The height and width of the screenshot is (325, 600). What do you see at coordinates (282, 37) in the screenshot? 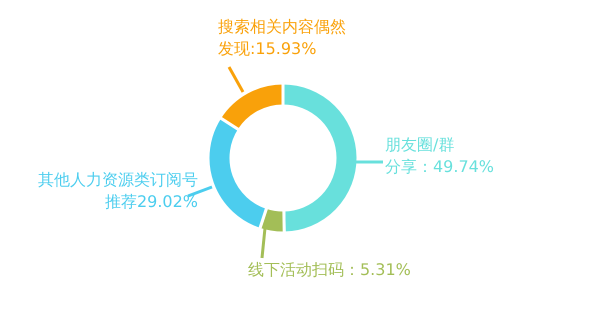
I see `slice-label: 搜索相关内容偶然发现:15.93%` at bounding box center [282, 37].